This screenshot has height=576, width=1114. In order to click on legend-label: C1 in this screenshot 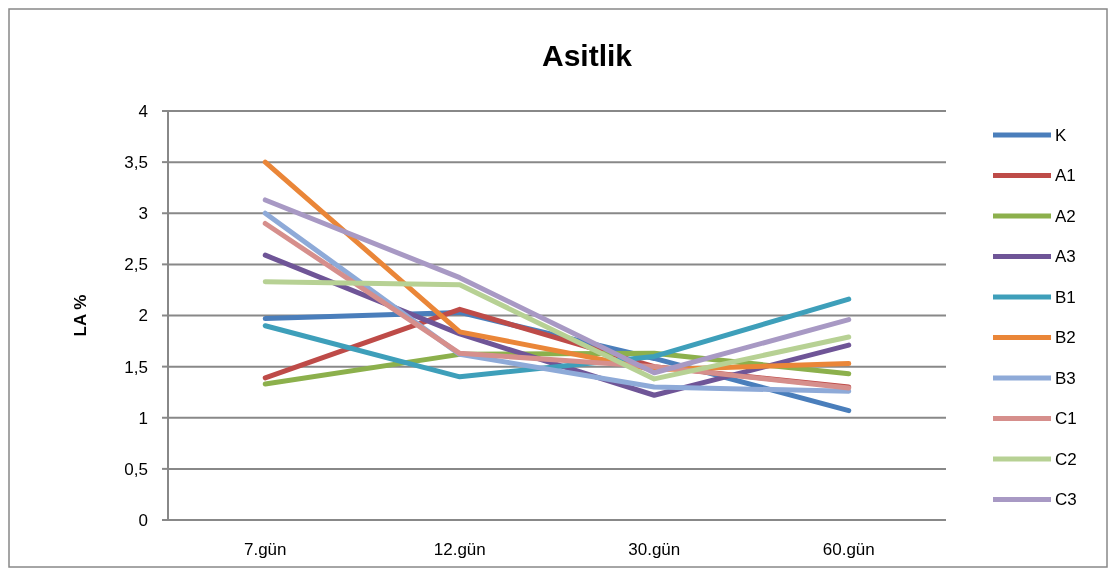, I will do `click(1066, 419)`.